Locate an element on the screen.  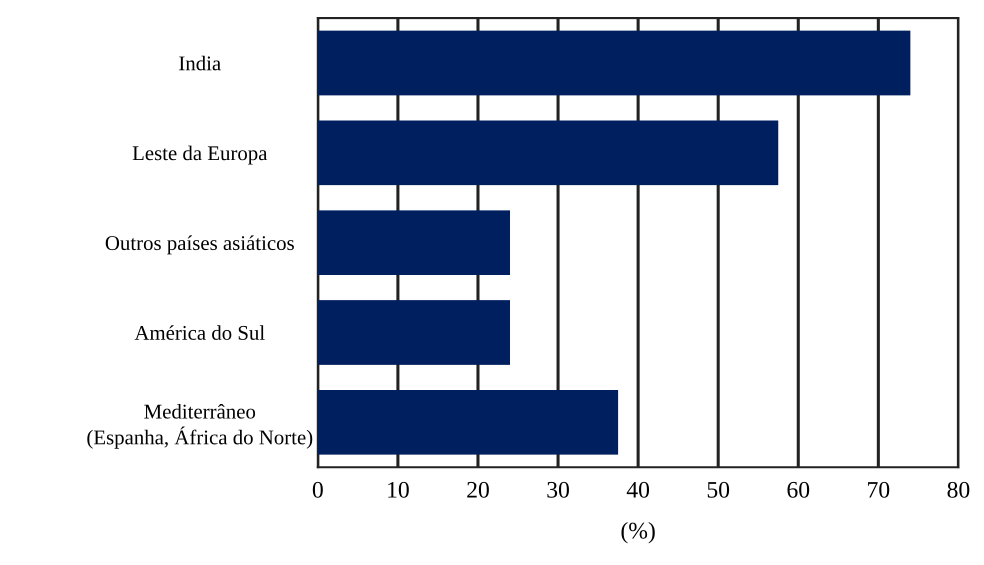
x-tick-label: 40 is located at coordinates (638, 490).